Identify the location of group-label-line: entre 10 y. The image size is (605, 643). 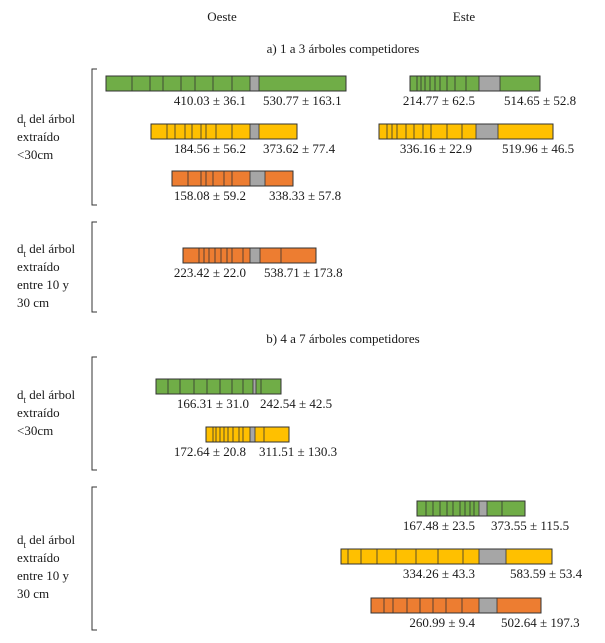
(43, 575).